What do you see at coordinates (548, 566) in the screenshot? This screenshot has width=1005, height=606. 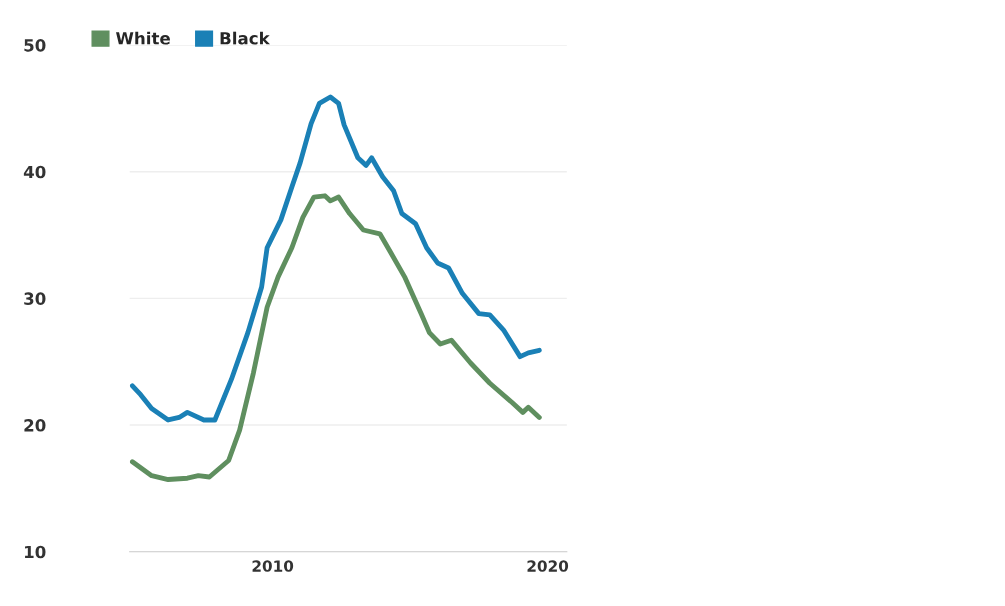 I see `x-tick-label: 2020` at bounding box center [548, 566].